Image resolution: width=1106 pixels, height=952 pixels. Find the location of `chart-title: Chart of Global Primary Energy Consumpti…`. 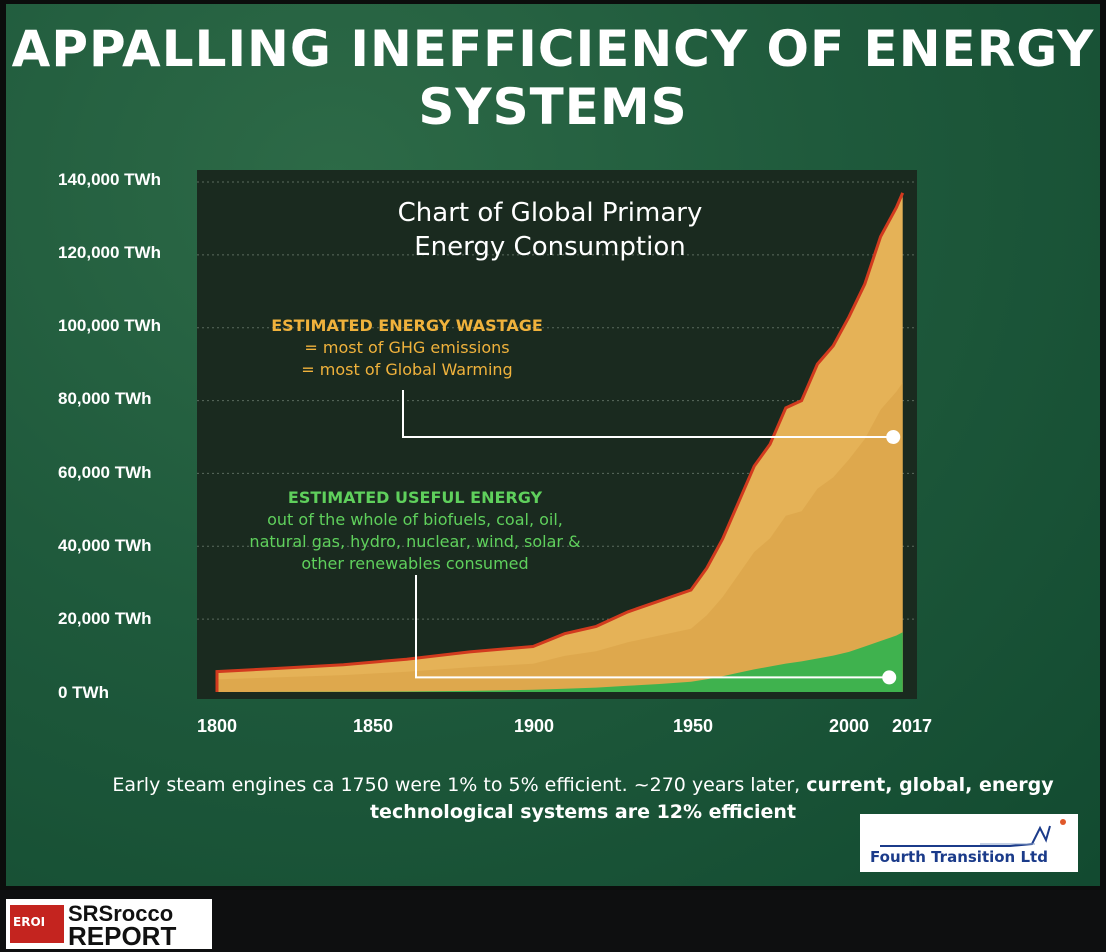

chart-title: Chart of Global Primary Energy Consumpti… is located at coordinates (550, 230).